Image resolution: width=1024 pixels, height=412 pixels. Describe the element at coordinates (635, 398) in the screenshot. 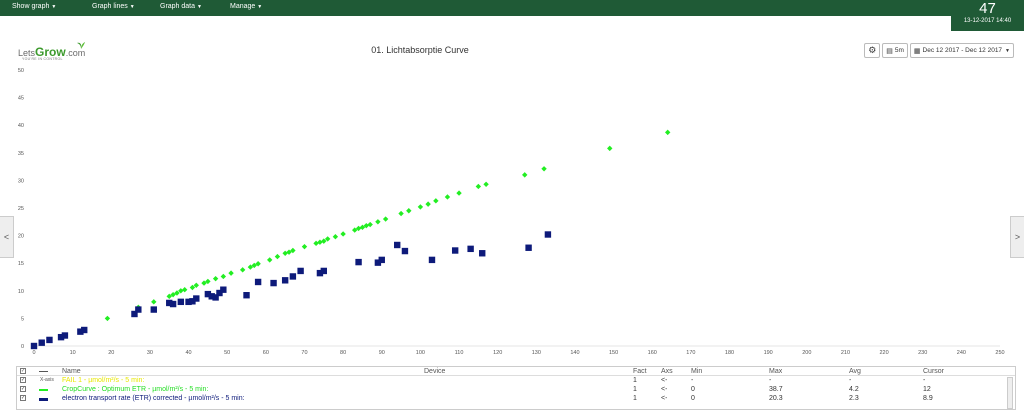

I see `series-fact: 1` at that location.